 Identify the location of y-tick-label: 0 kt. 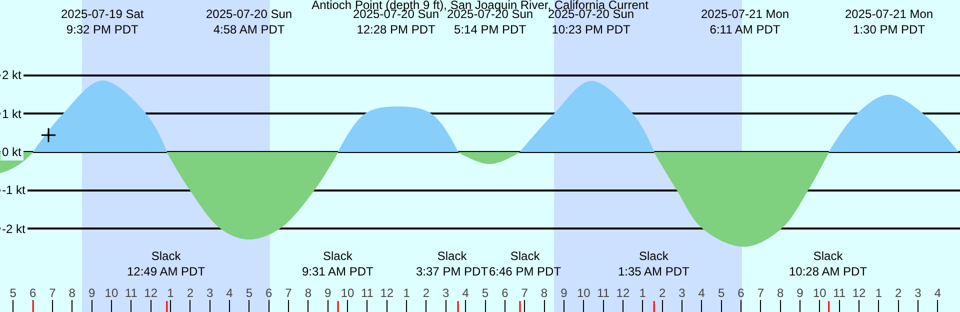
(12, 152).